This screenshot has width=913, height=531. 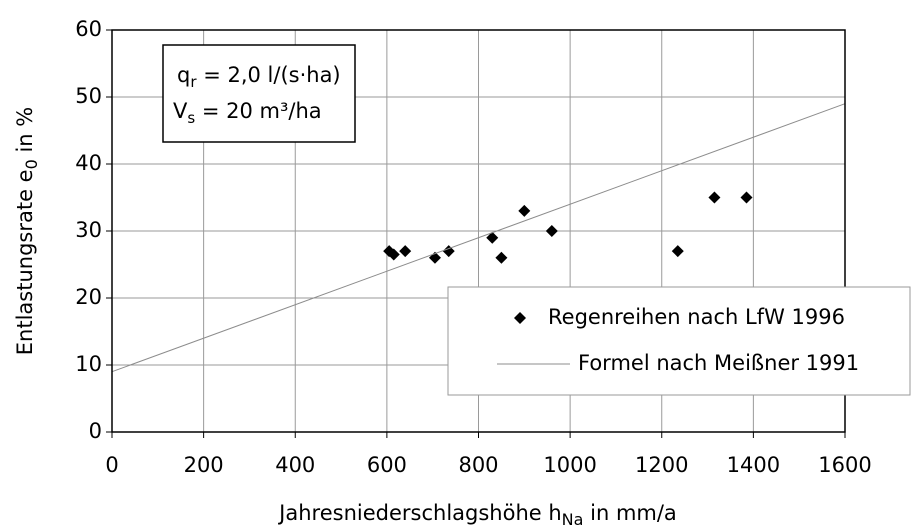 I want to click on x-tick-label: 1400, so click(x=753, y=465).